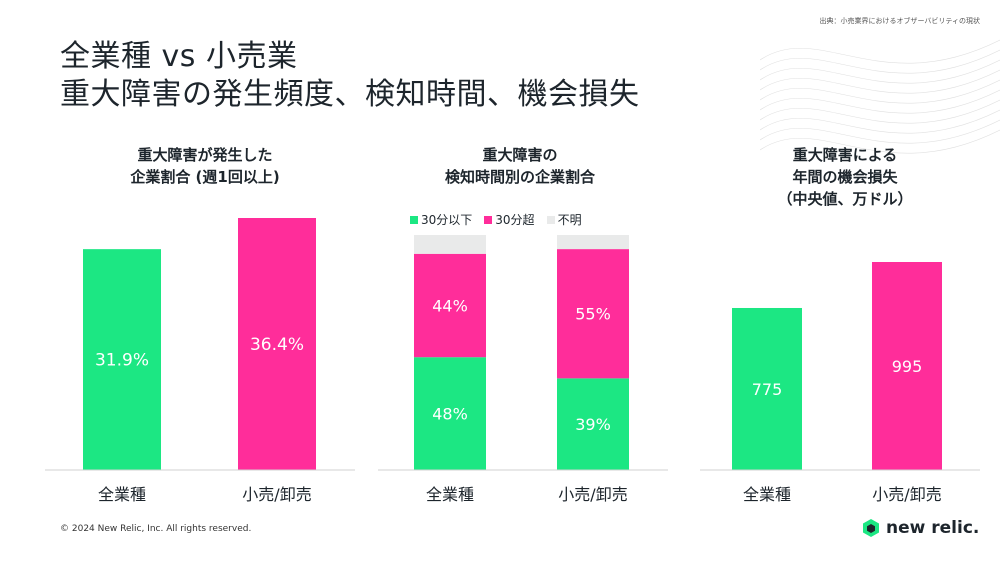 Image resolution: width=1000 pixels, height=563 pixels. What do you see at coordinates (122, 494) in the screenshot?
I see `chart1-category-1: 全業種` at bounding box center [122, 494].